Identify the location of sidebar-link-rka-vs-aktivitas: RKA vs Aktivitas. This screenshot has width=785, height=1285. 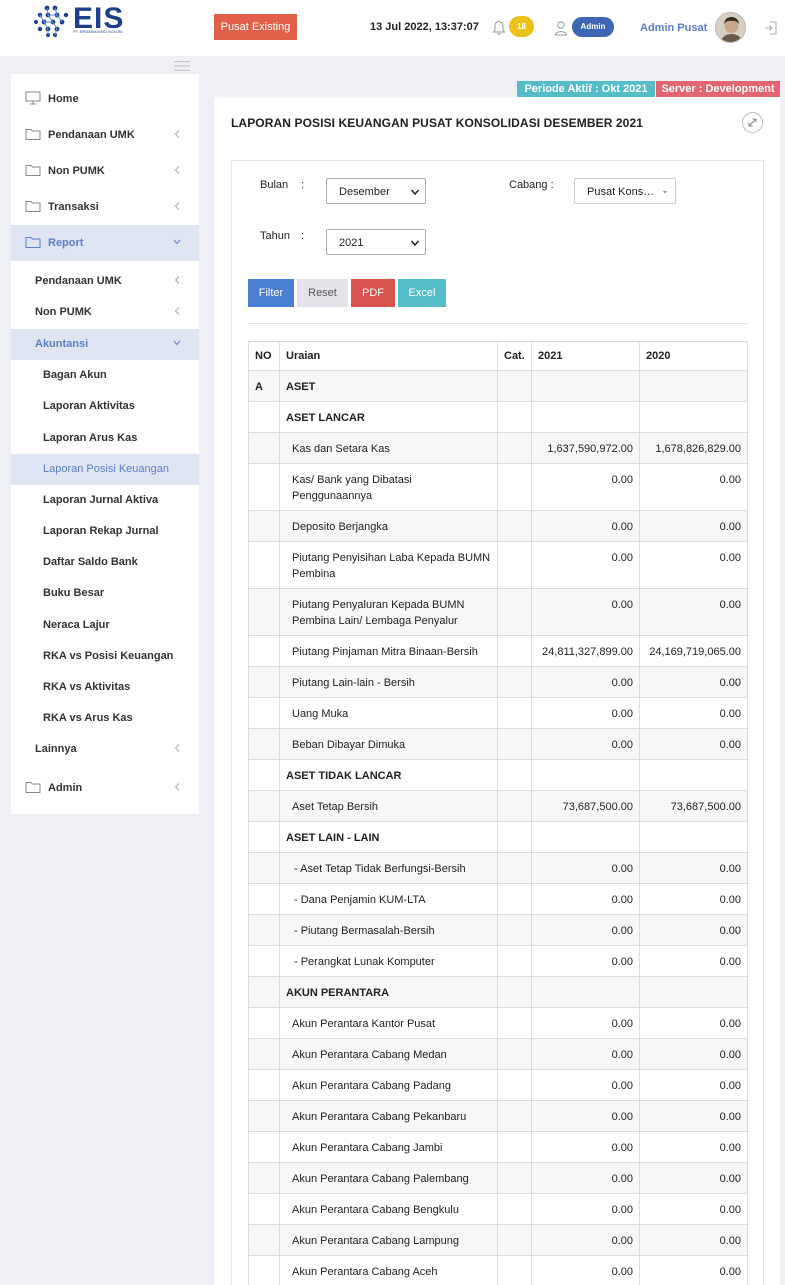
(105, 687).